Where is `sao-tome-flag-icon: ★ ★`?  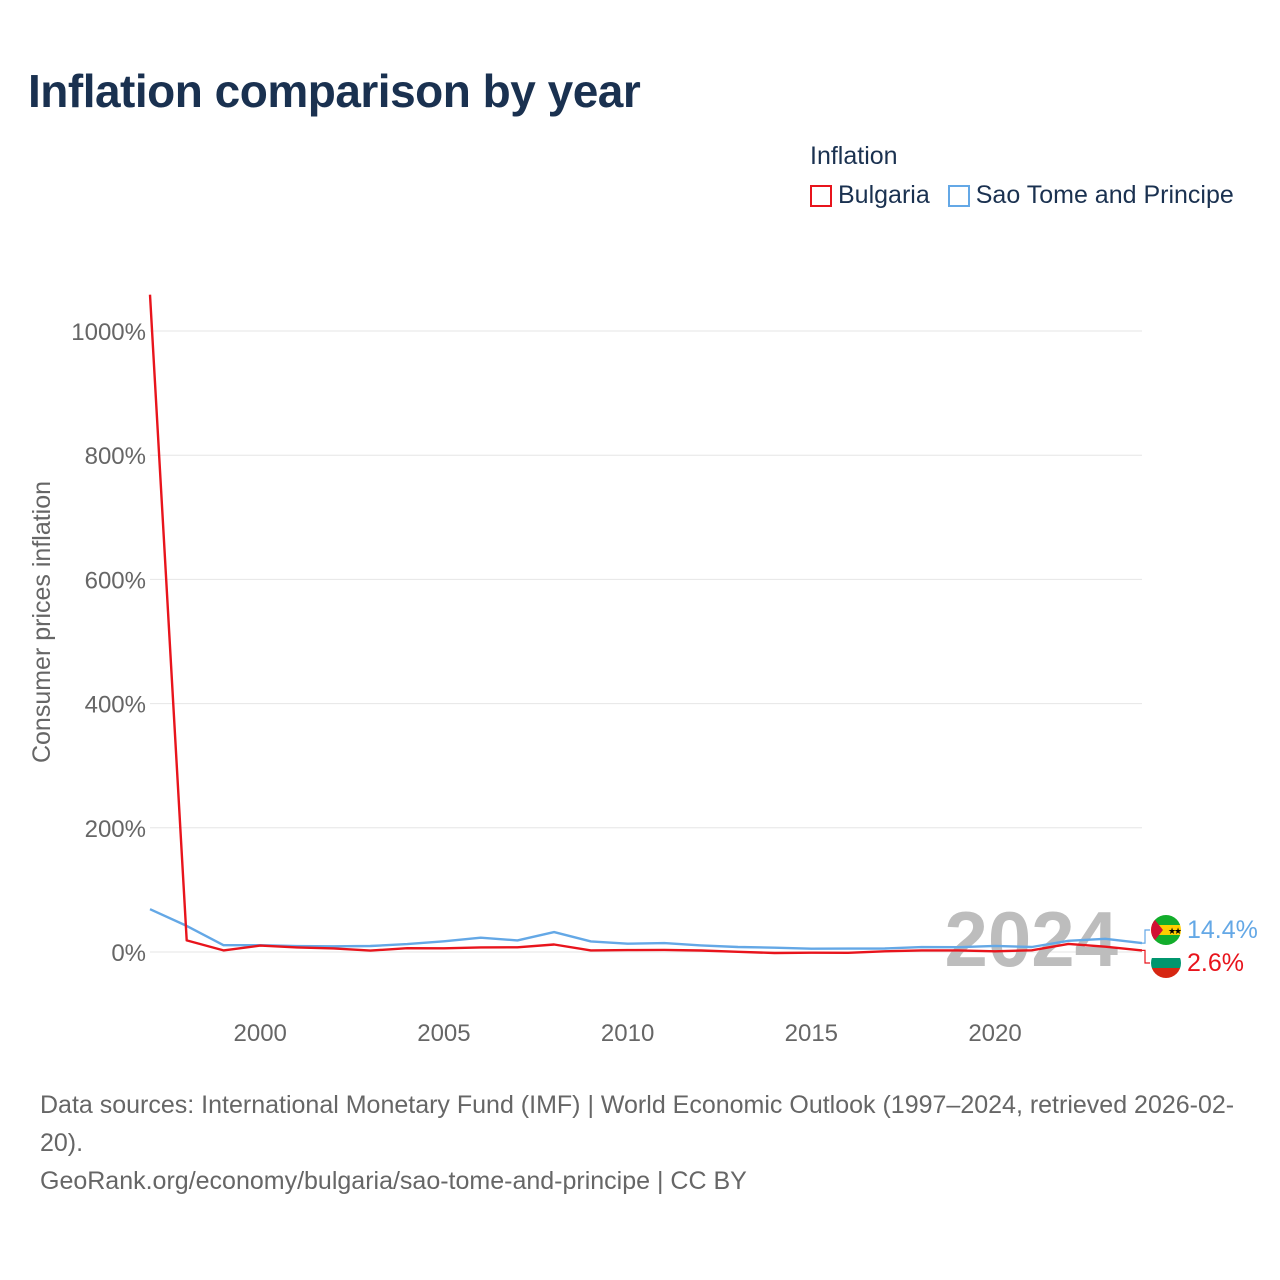
sao-tome-flag-icon: ★ ★ is located at coordinates (1166, 930).